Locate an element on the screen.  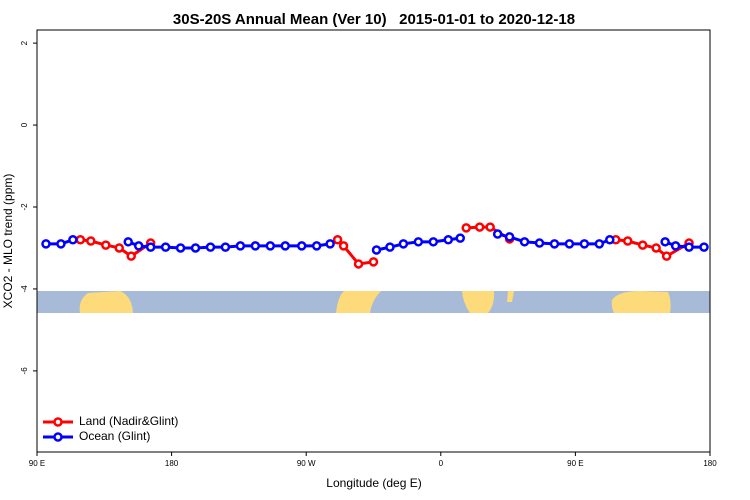
series-line is located at coordinates (385, 245).